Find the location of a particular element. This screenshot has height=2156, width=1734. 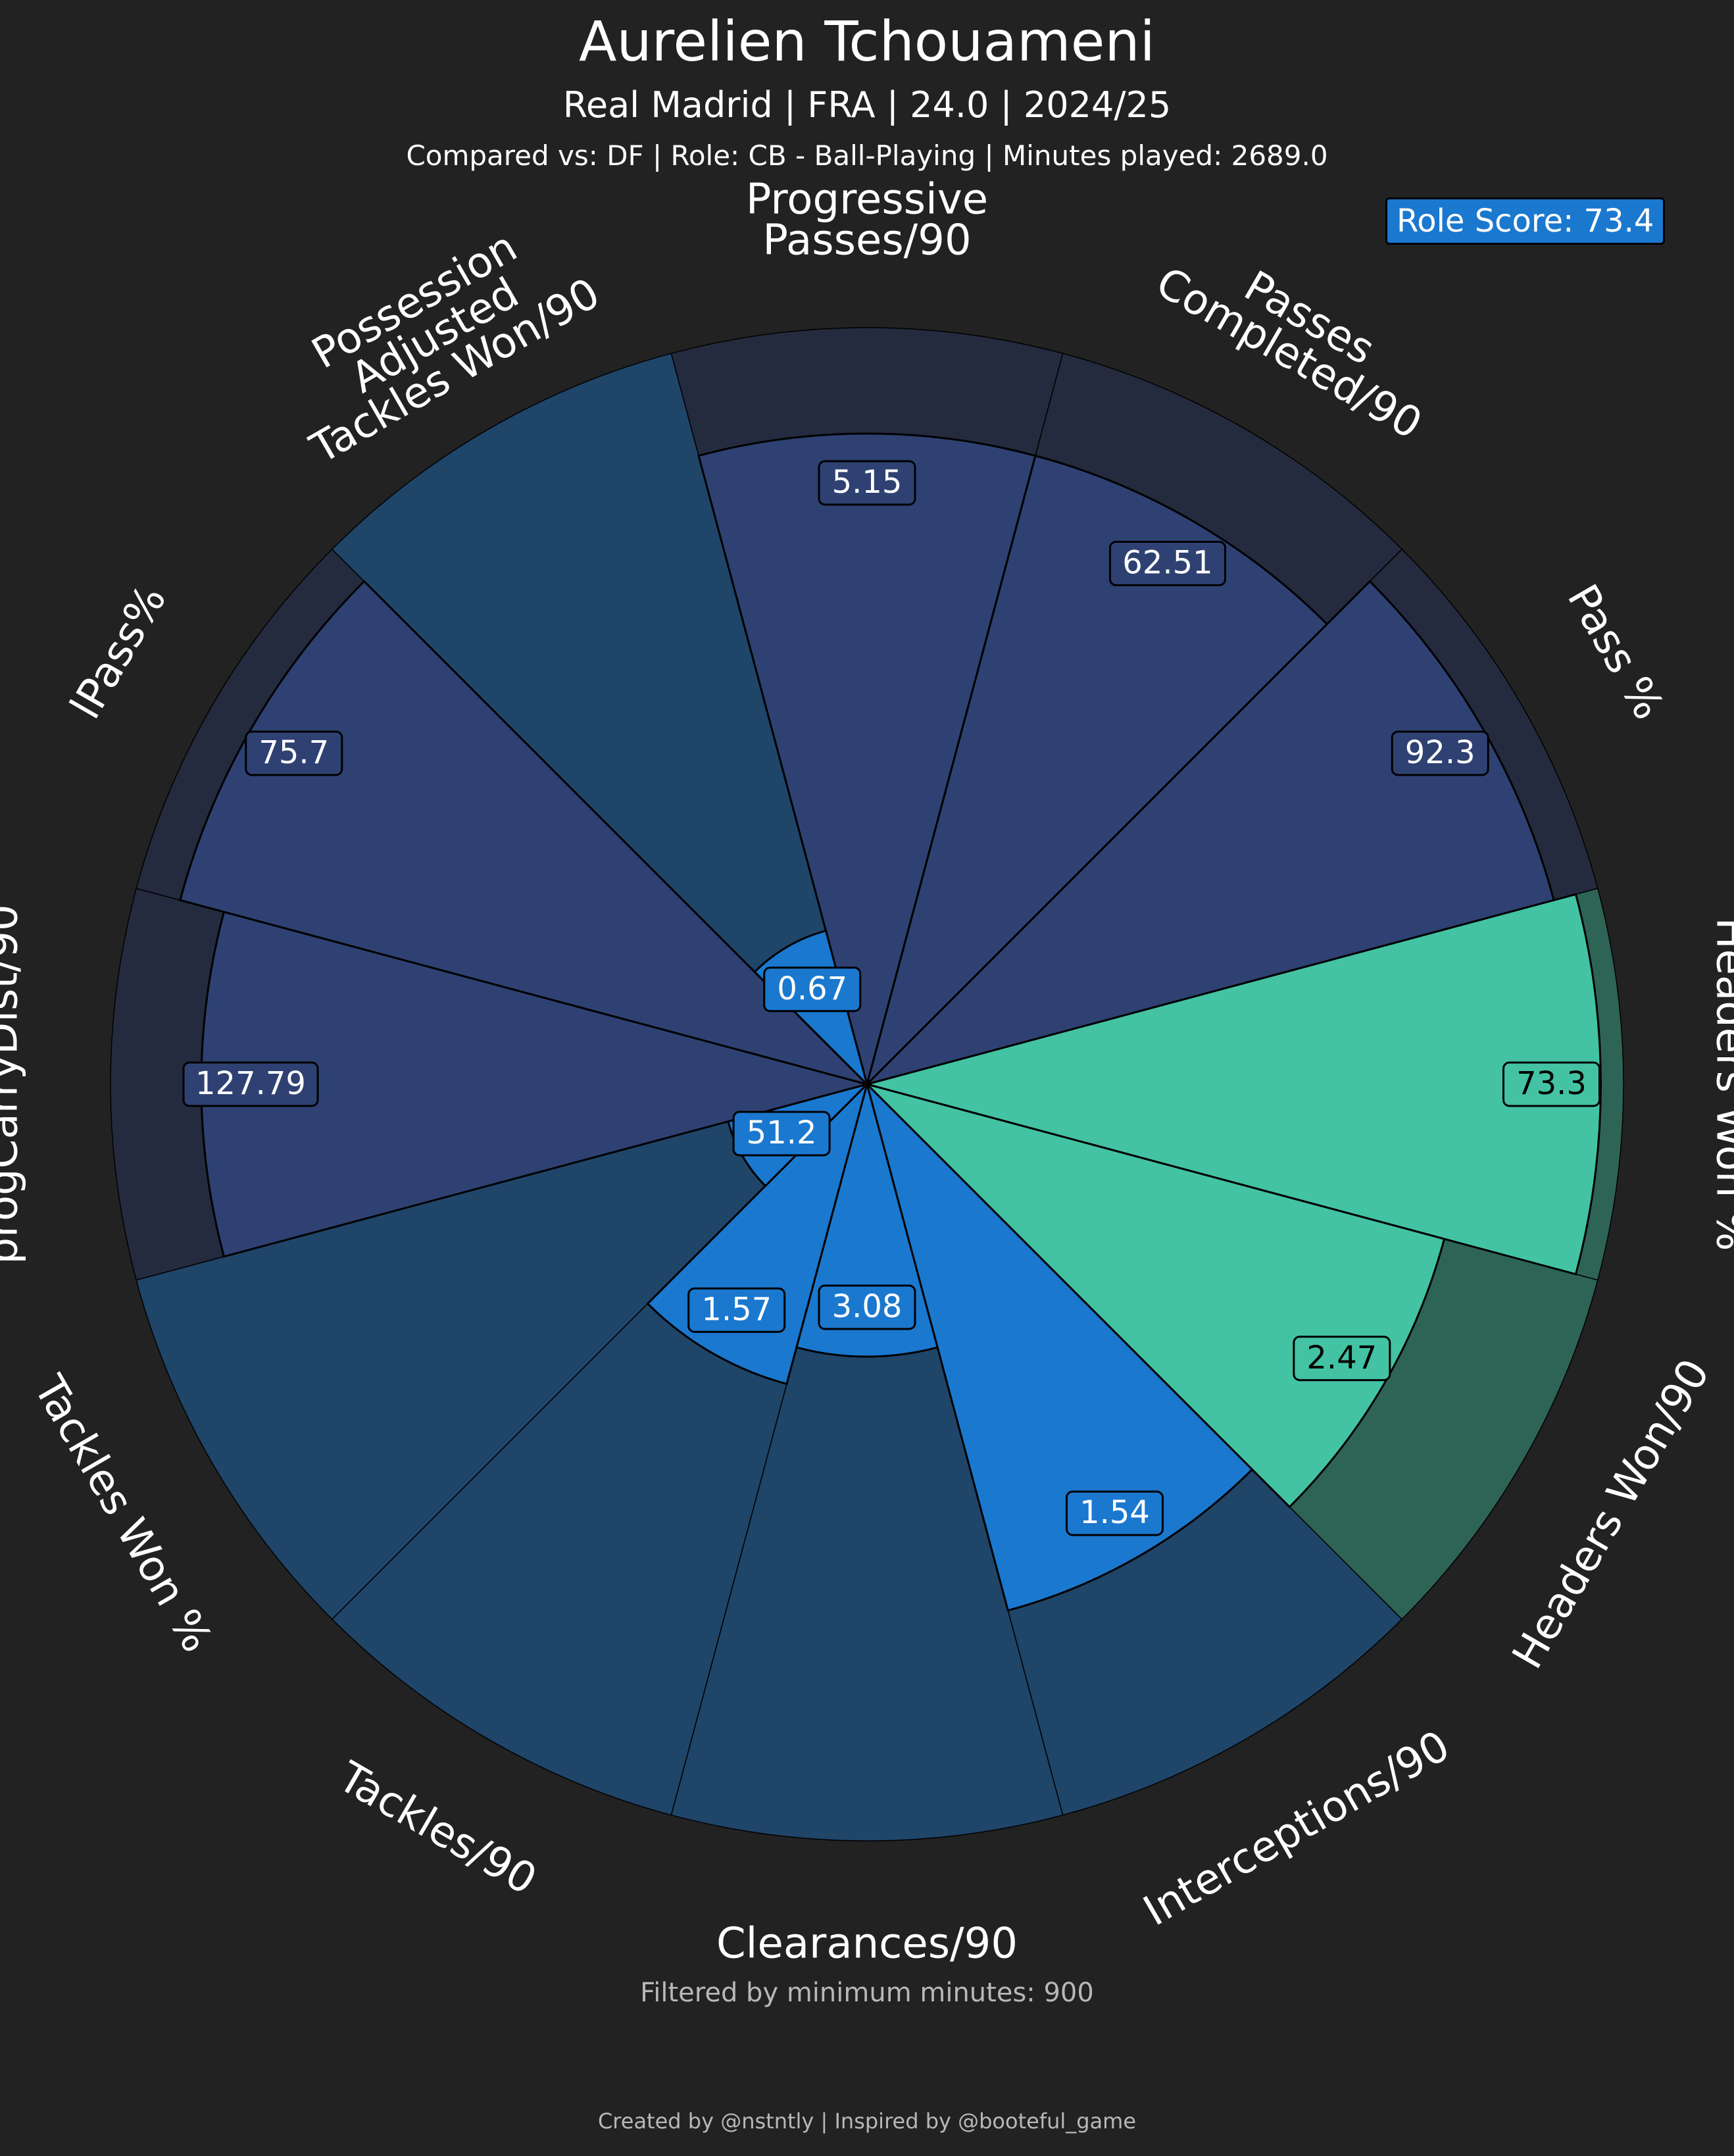

value-label: 75.7 is located at coordinates (294, 752).